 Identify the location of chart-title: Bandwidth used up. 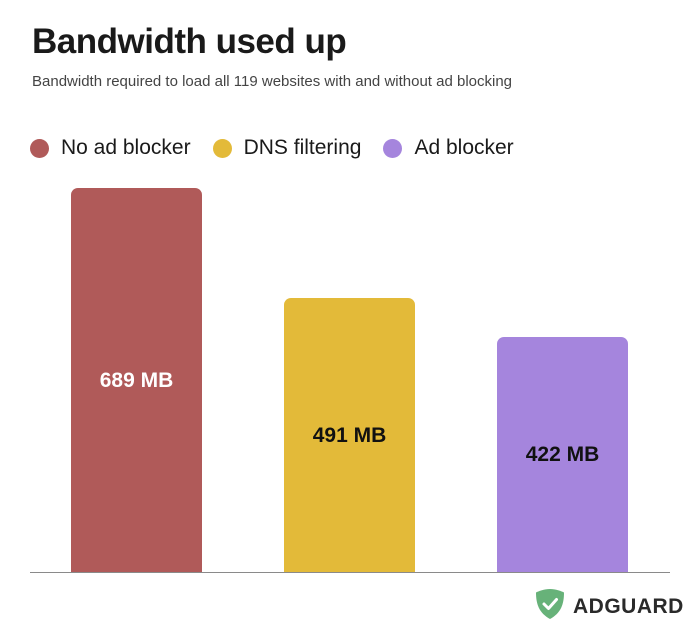
(189, 41).